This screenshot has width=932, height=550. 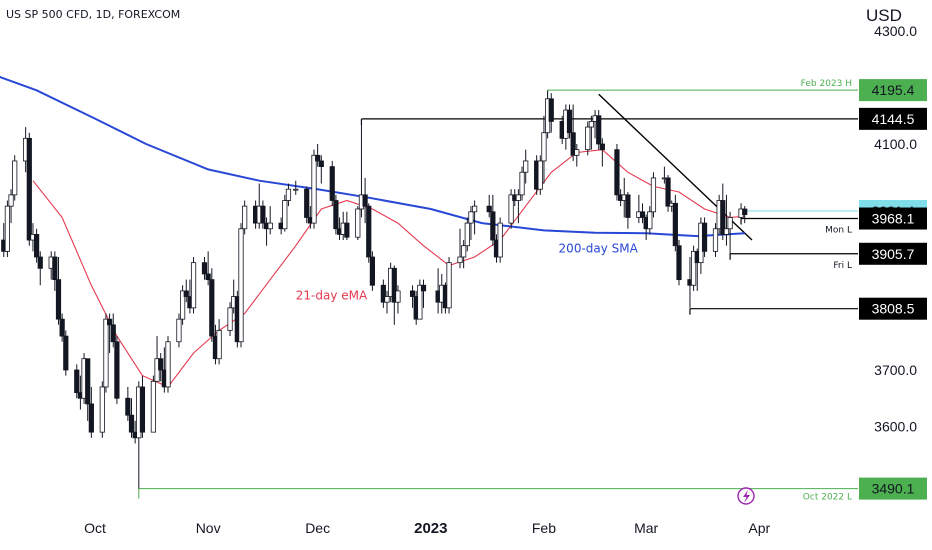 What do you see at coordinates (895, 427) in the screenshot?
I see `y-tick-label: 3600.0` at bounding box center [895, 427].